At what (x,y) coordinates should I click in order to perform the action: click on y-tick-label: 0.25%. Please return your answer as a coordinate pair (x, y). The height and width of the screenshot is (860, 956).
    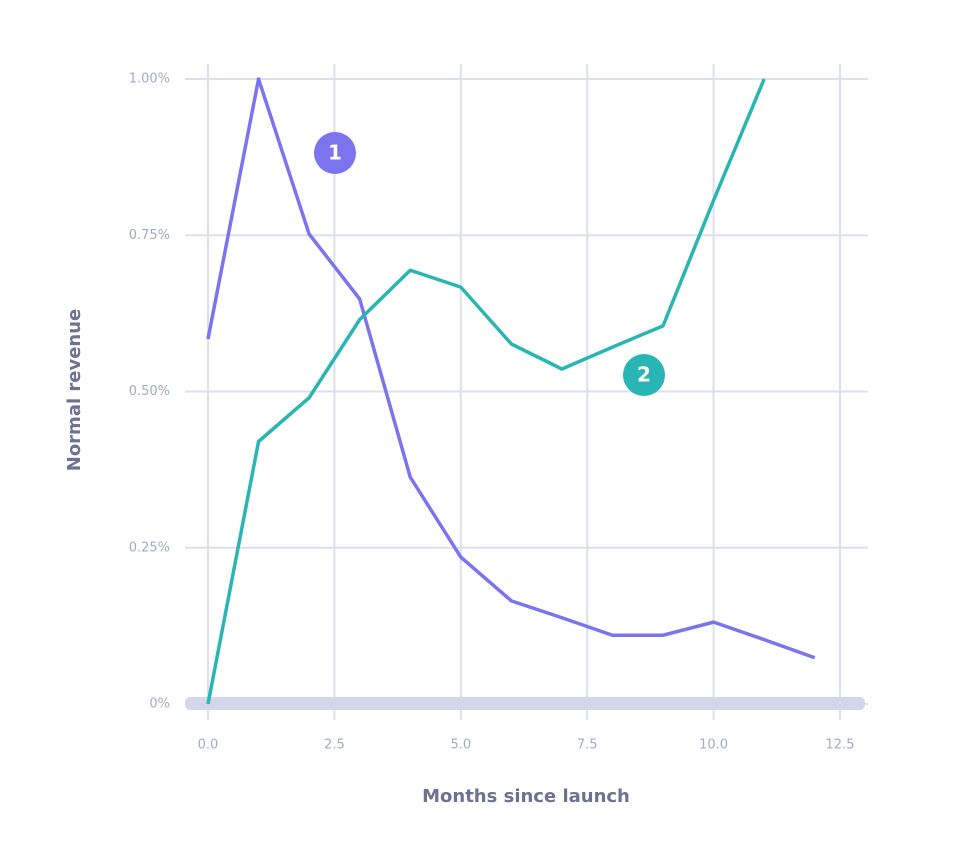
    Looking at the image, I should click on (149, 547).